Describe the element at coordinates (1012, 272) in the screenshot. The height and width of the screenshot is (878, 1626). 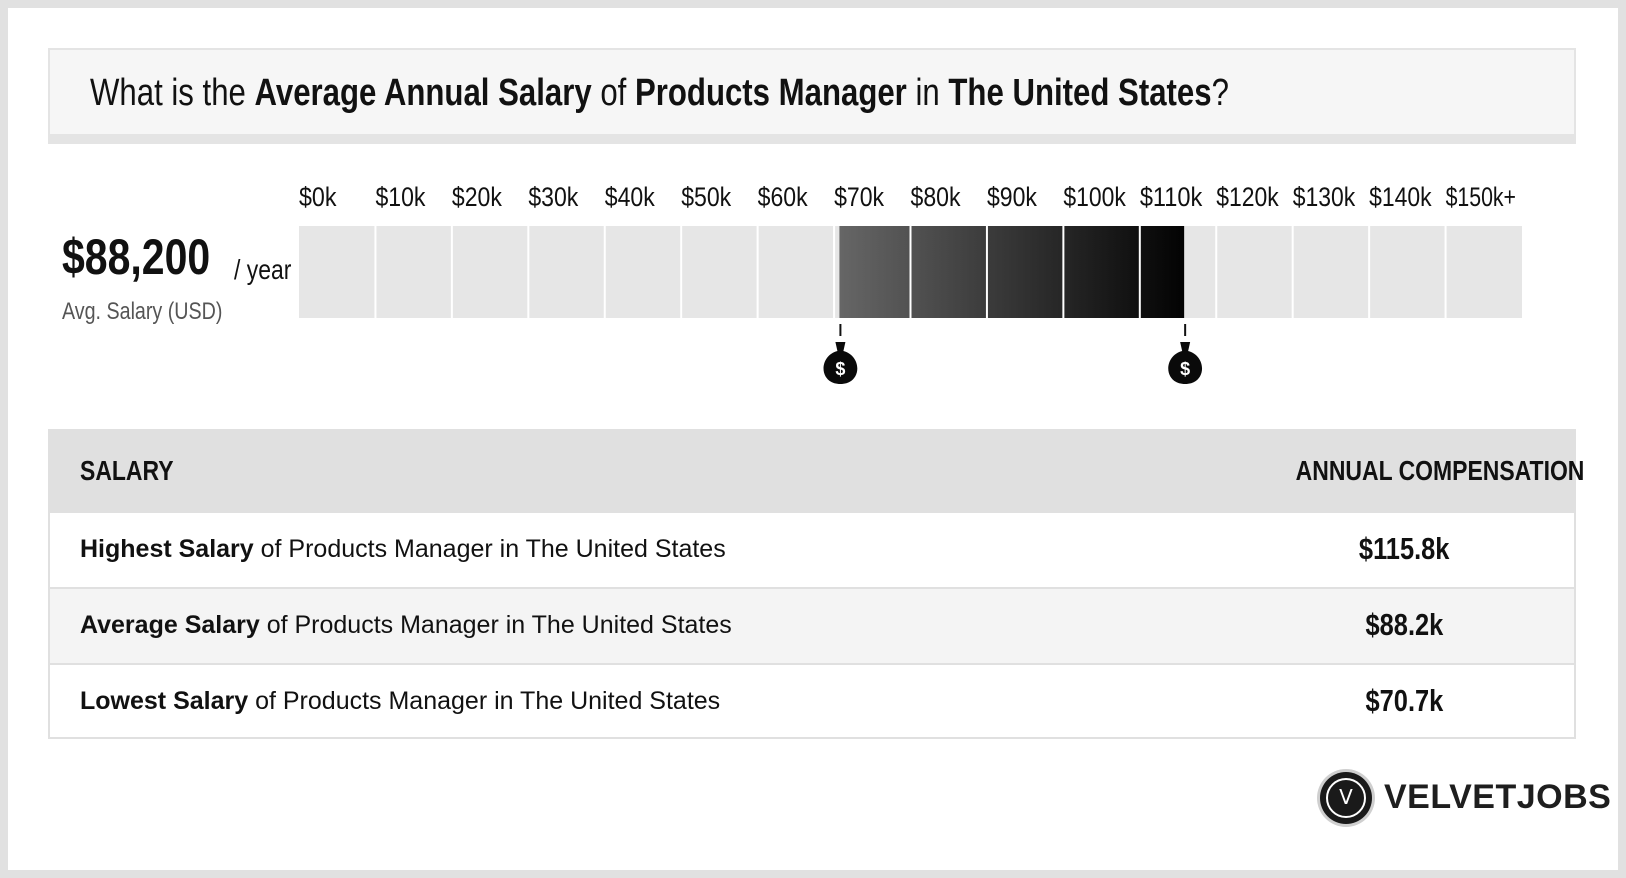
I see `salary-range-bar` at that location.